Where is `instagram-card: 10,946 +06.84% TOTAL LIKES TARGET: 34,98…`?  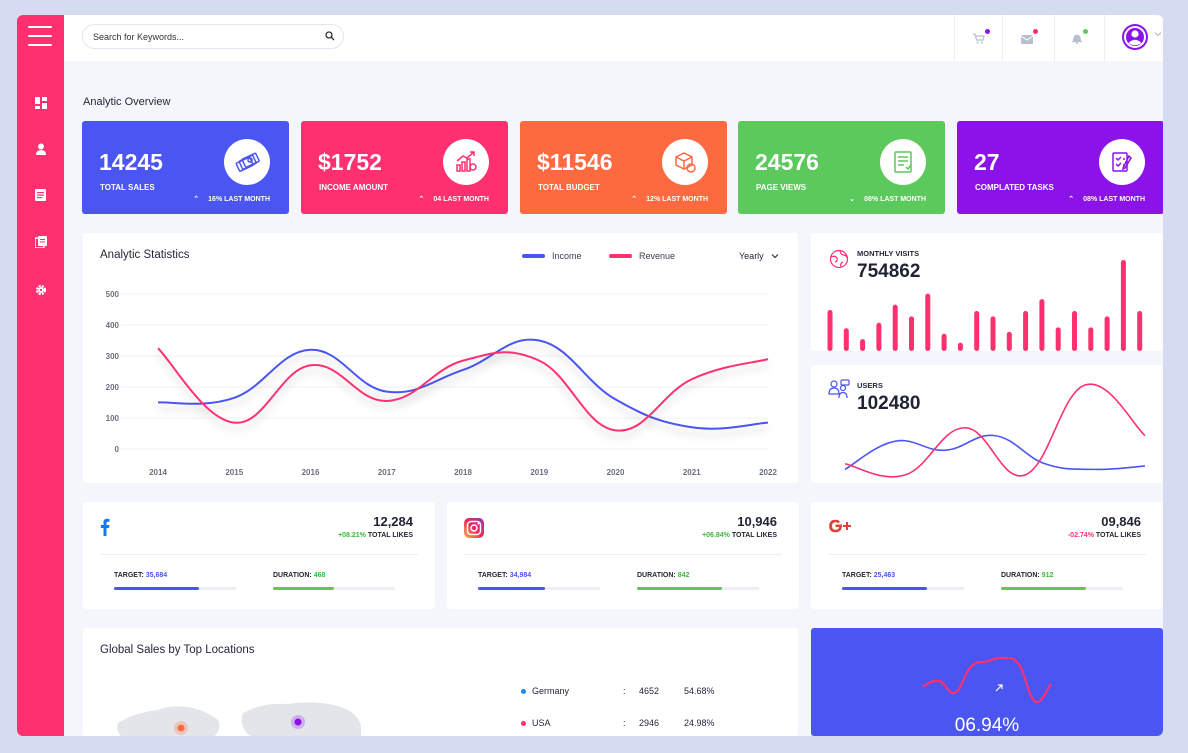
instagram-card: 10,946 +06.84% TOTAL LIKES TARGET: 34,98… is located at coordinates (623, 555).